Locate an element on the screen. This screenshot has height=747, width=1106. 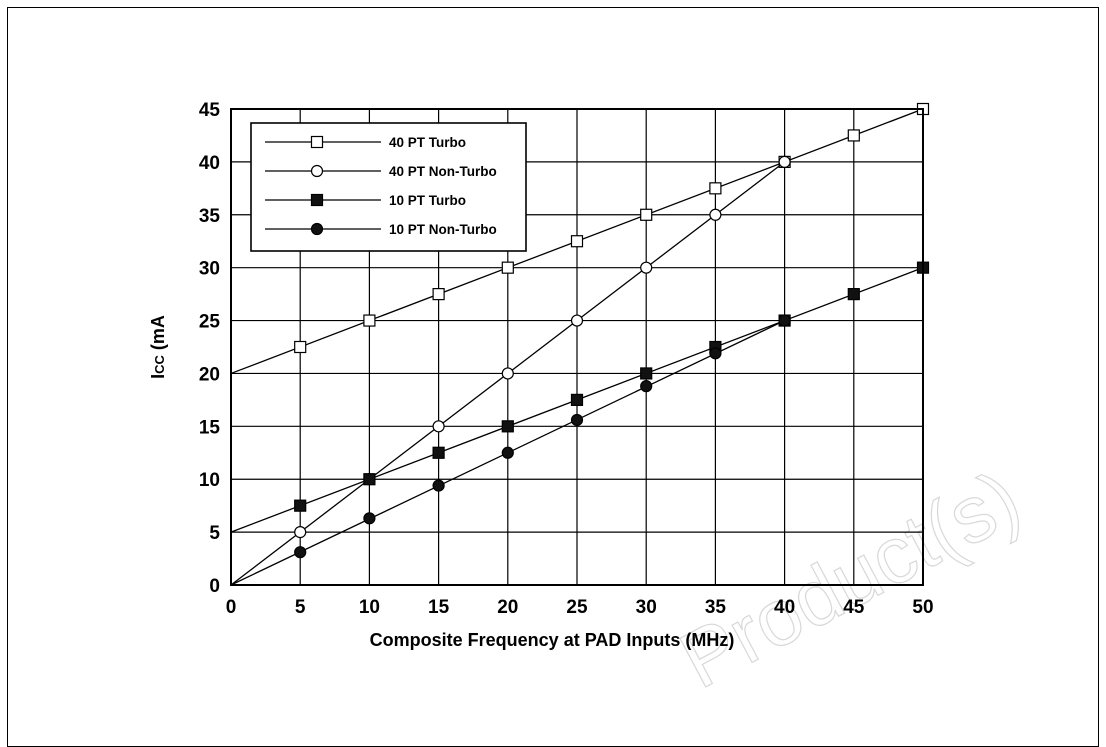
x-tick-label: 40 is located at coordinates (784, 607).